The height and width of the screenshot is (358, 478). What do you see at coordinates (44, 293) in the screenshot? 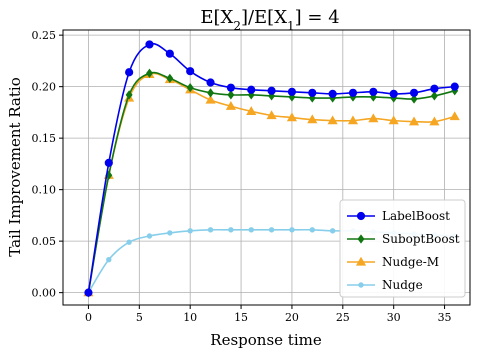
I see `y-tick-label: 0.00` at bounding box center [44, 293].